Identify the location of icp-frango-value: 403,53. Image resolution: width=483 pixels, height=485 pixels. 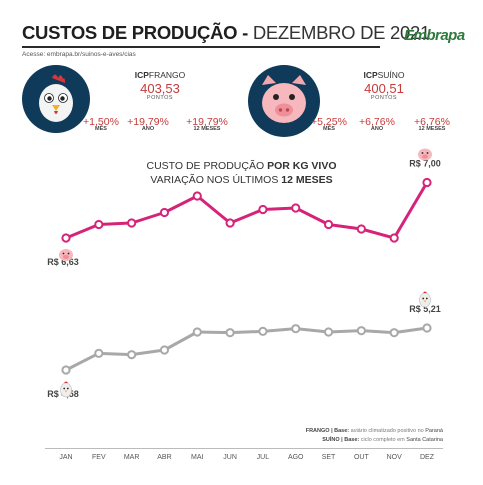
(160, 88).